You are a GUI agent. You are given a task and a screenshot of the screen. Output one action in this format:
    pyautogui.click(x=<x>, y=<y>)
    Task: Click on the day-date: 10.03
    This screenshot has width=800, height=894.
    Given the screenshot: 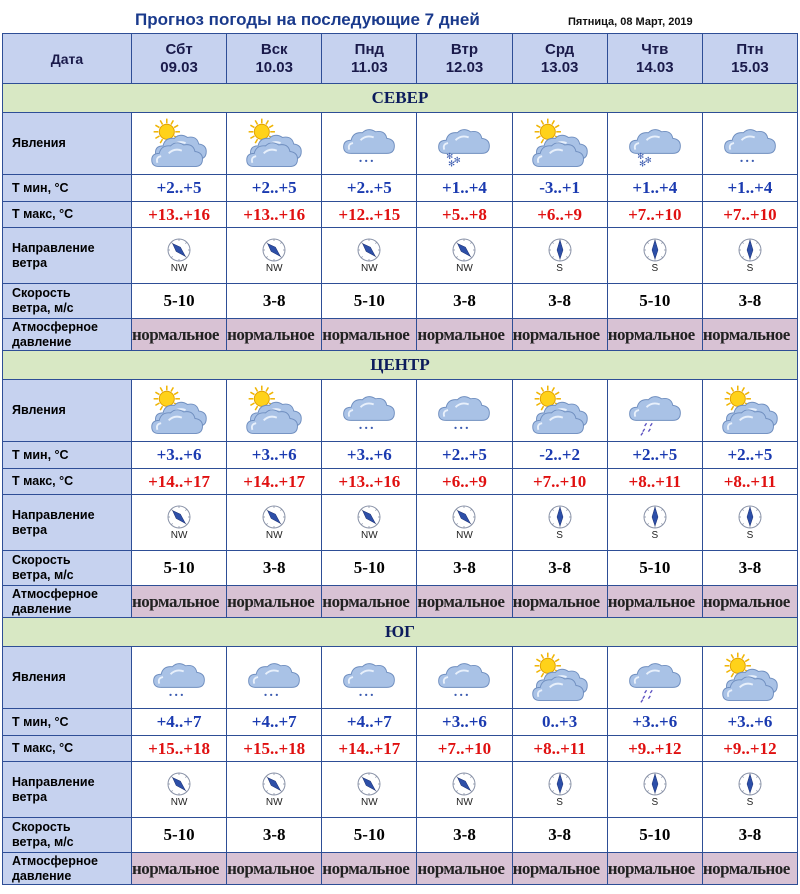 What is the action you would take?
    pyautogui.click(x=274, y=67)
    